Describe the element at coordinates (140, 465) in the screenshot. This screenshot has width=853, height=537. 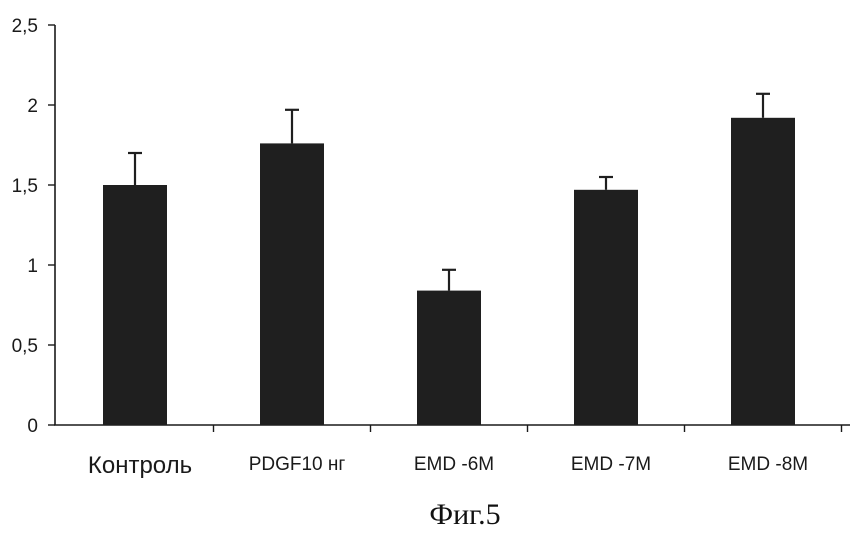
I see `category-label: Контроль` at that location.